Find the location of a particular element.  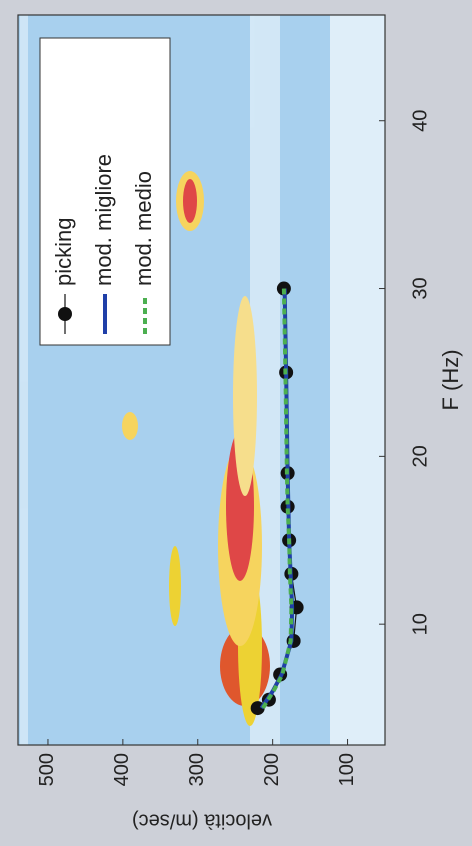

x-axis-label: F (Hz) is located at coordinates (450, 379).